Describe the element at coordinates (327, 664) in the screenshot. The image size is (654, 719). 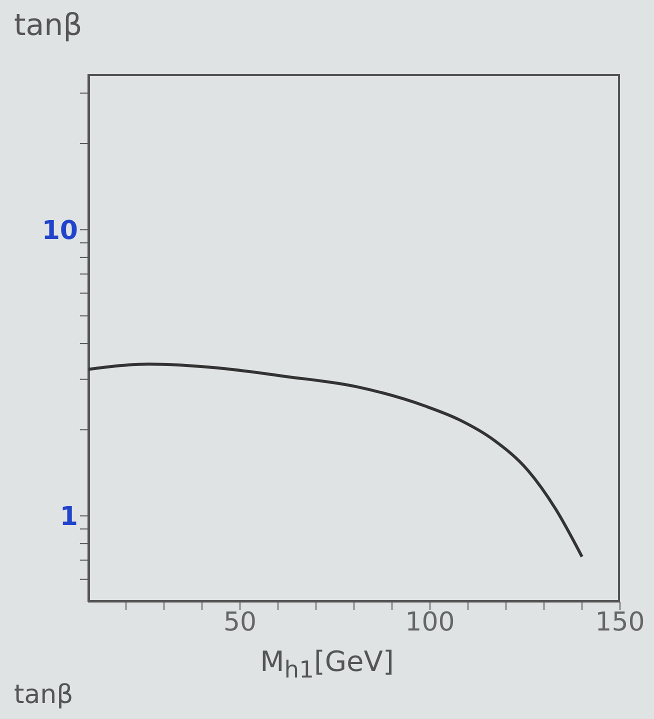
I see `x-axis-title: M$_{h1}$[GeV]` at that location.